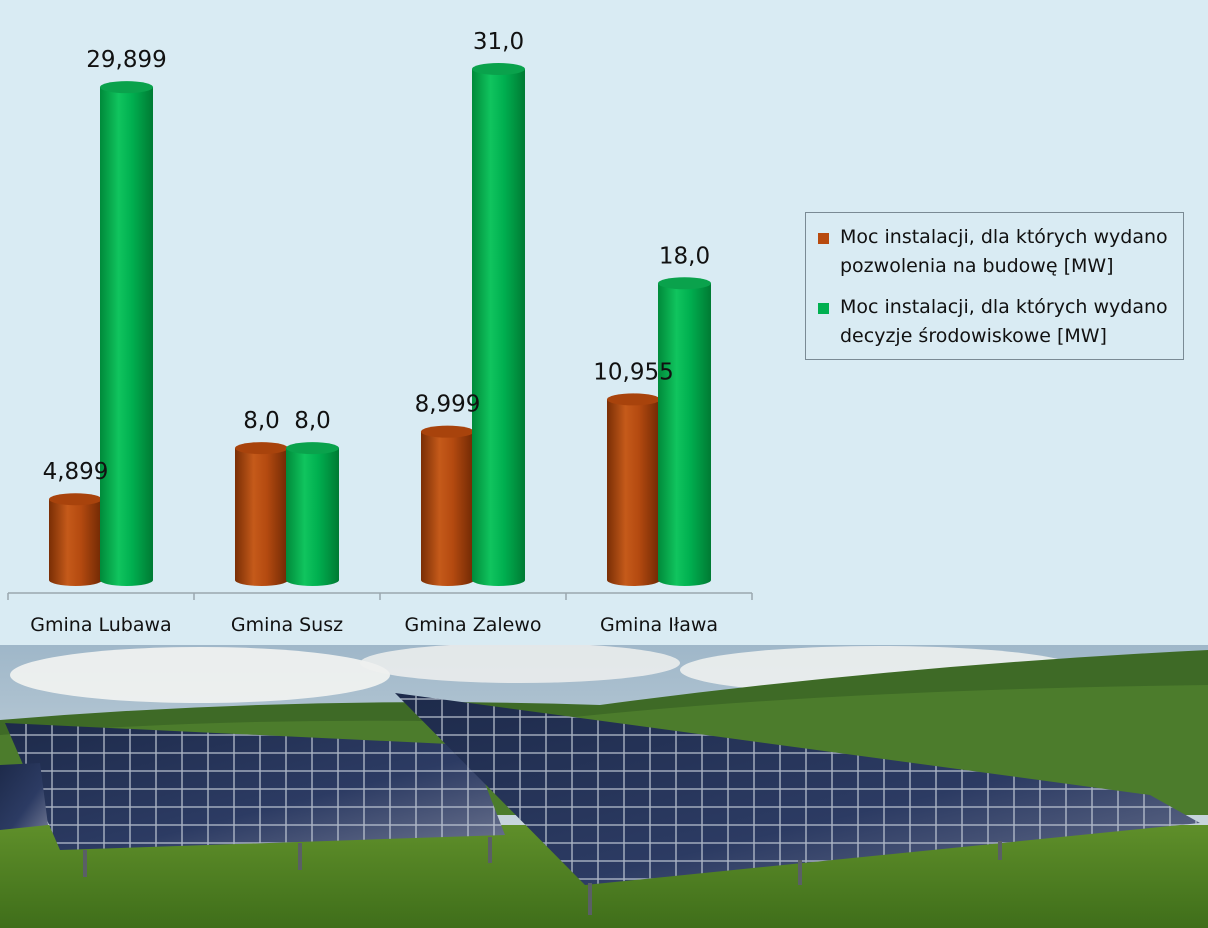  I want to click on data-label: 31,0, so click(498, 42).